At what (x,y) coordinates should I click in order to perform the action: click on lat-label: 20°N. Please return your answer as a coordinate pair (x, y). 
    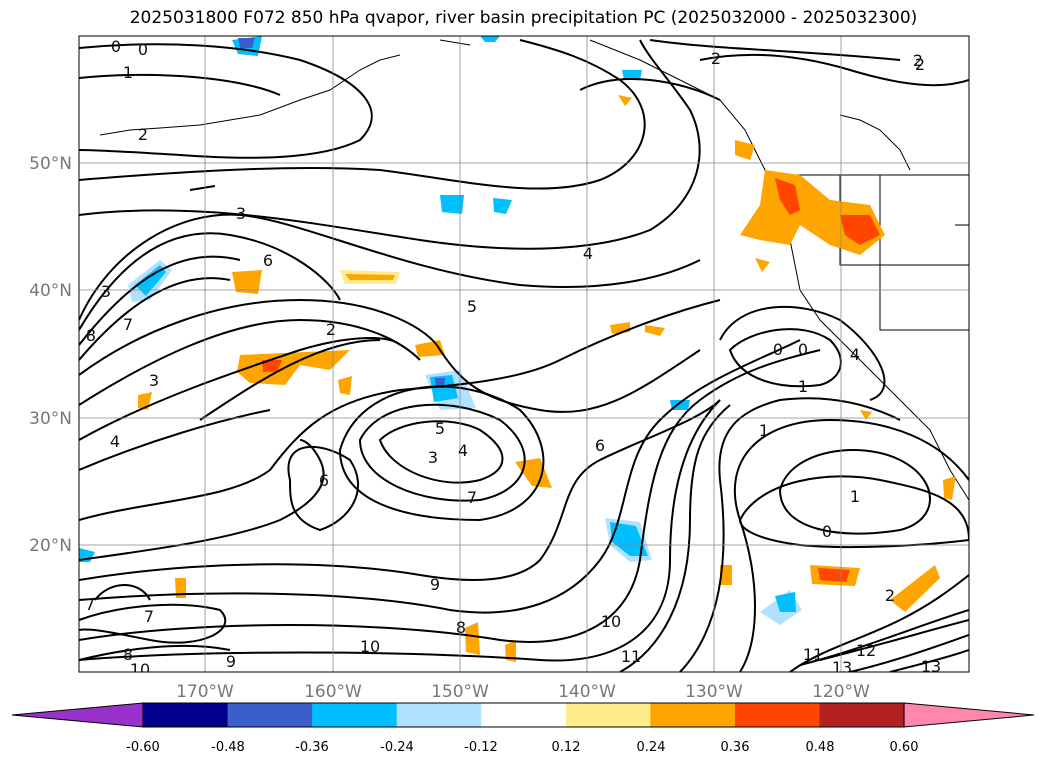
    Looking at the image, I should click on (50, 546).